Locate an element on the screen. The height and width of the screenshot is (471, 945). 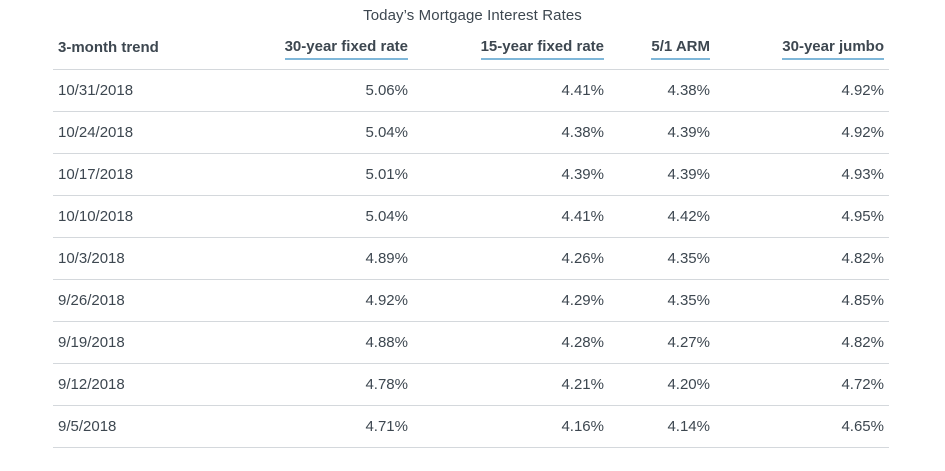
date-cell: 10/24/2018 is located at coordinates (133, 132).